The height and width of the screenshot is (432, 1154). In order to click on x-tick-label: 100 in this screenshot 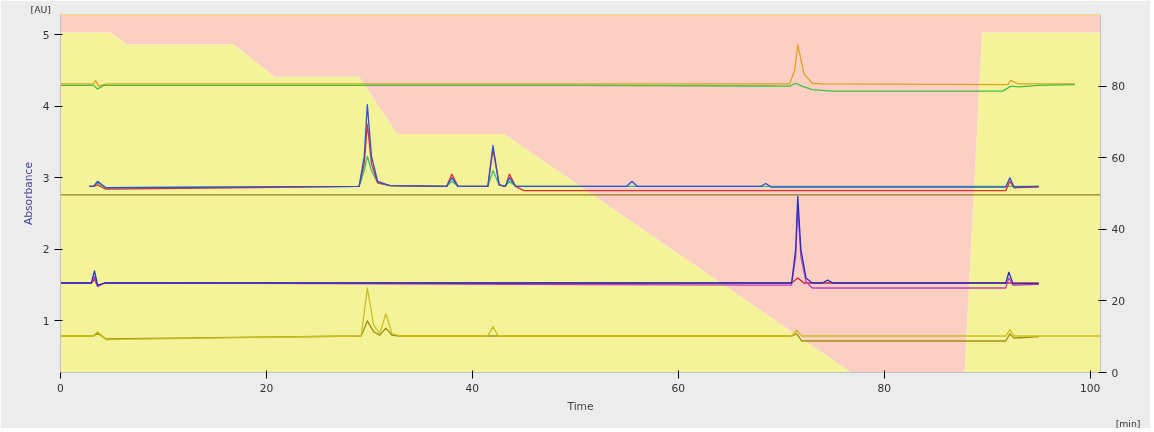, I will do `click(1090, 388)`.